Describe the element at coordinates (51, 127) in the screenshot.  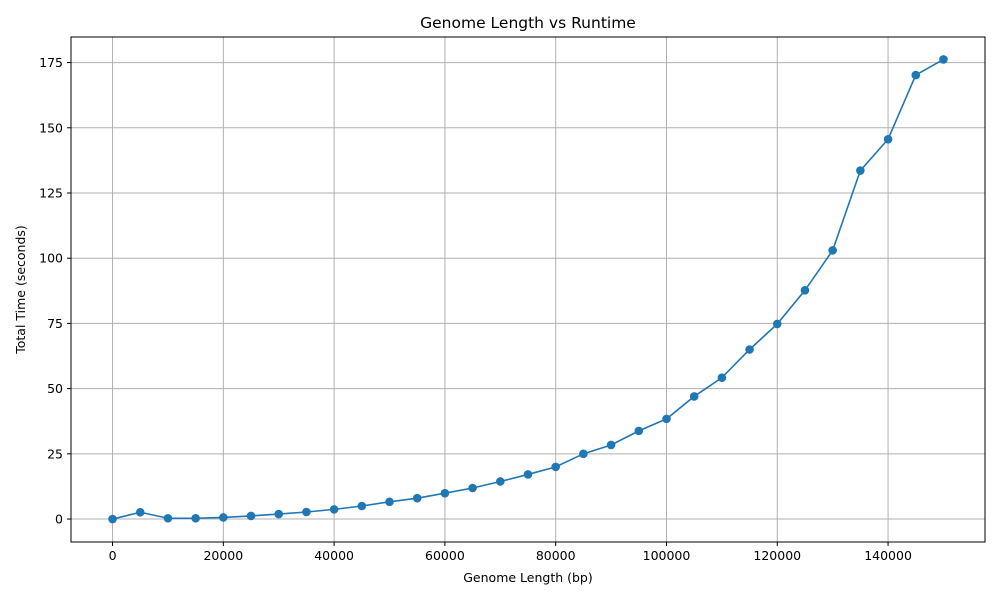
I see `y-tick-label: 150` at that location.